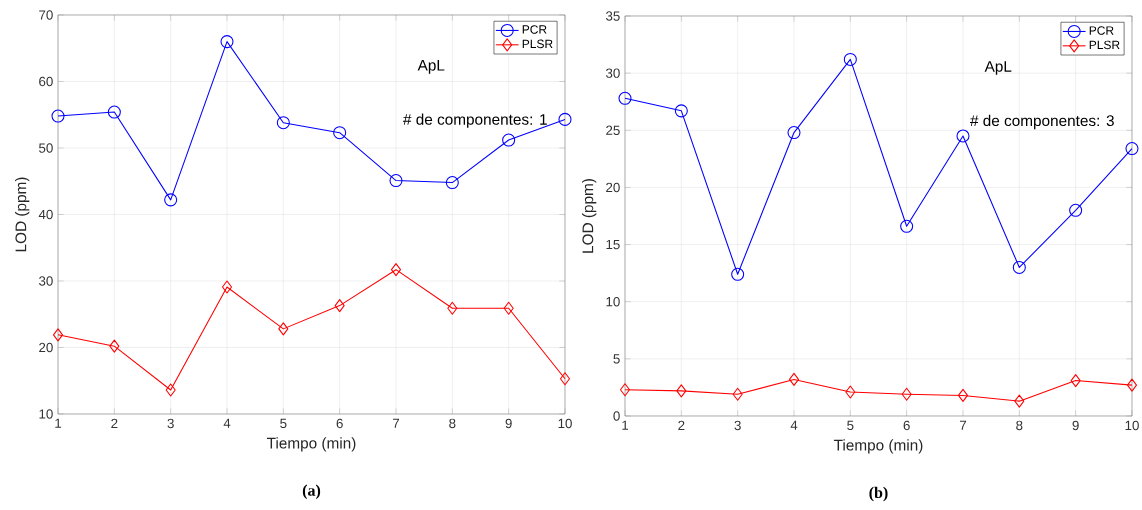 The image size is (1142, 510). Describe the element at coordinates (475, 120) in the screenshot. I see `annotation: # de componentes: 1` at that location.